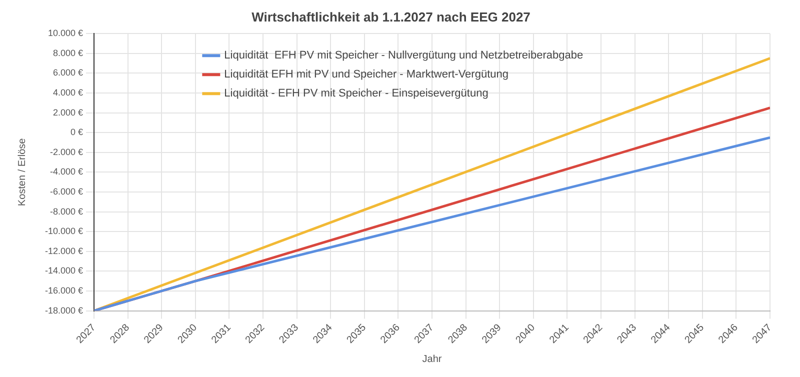  I want to click on y-axis-title: Kosten / Erlöse, so click(22, 172).